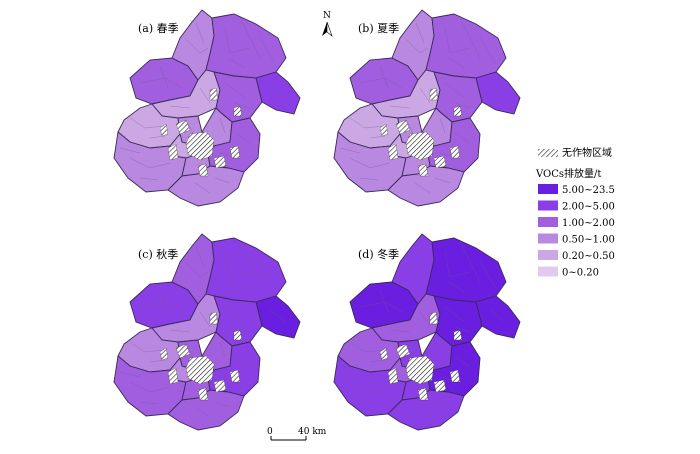 The image size is (700, 454). What do you see at coordinates (568, 173) in the screenshot?
I see `legend-title: VOCs排放量/t` at bounding box center [568, 173].